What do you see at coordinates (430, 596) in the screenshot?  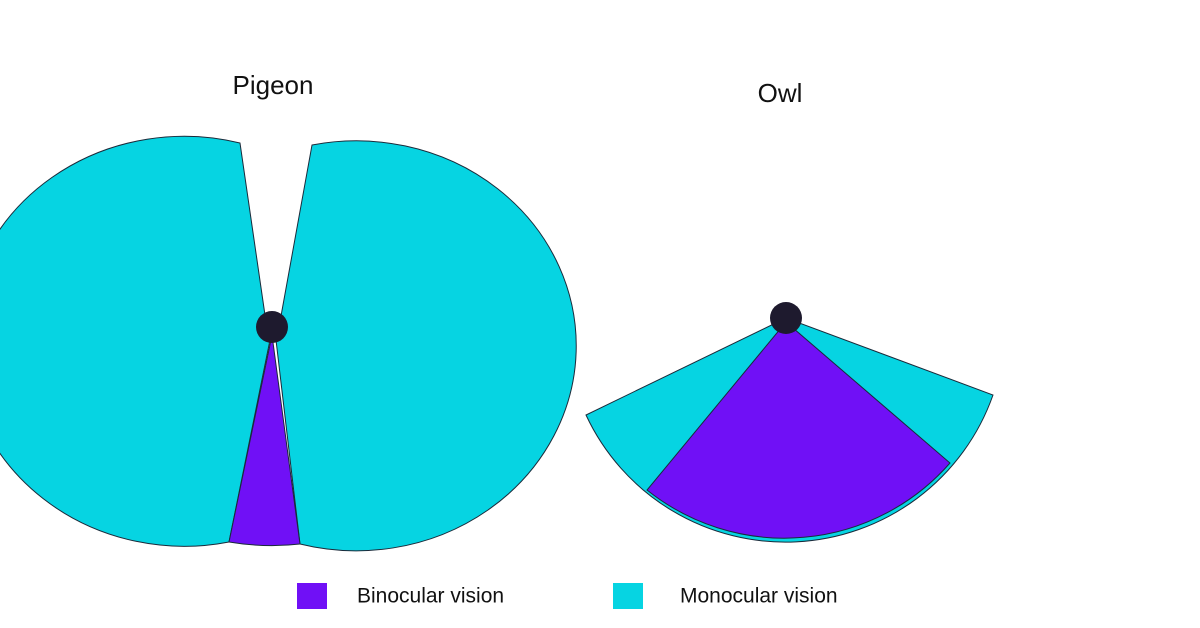 I see `legend-label: Binocular vision` at bounding box center [430, 596].